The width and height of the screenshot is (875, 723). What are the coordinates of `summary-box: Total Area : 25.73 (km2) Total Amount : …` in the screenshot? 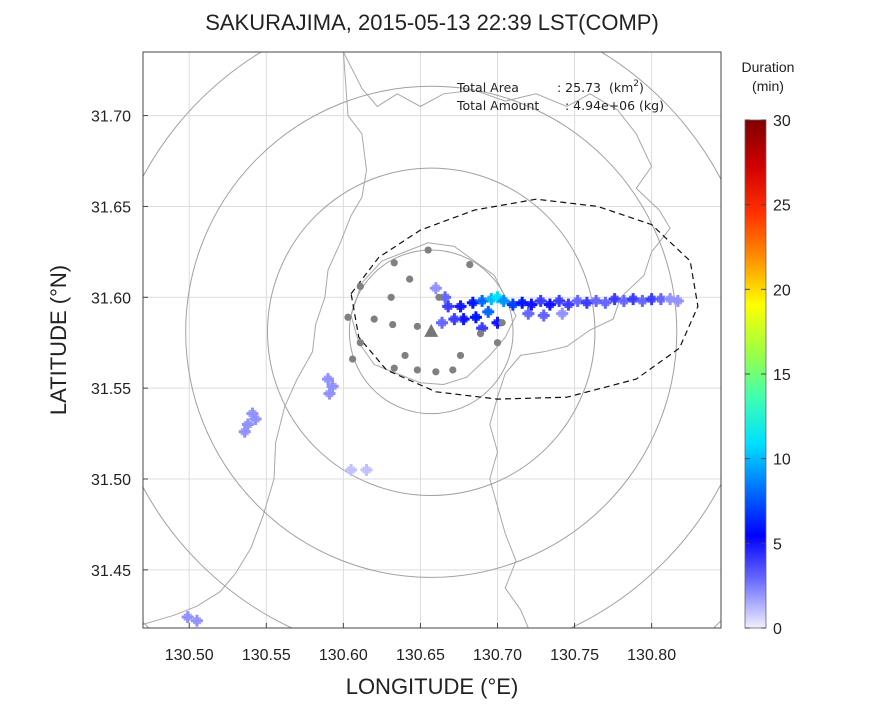 It's located at (560, 96).